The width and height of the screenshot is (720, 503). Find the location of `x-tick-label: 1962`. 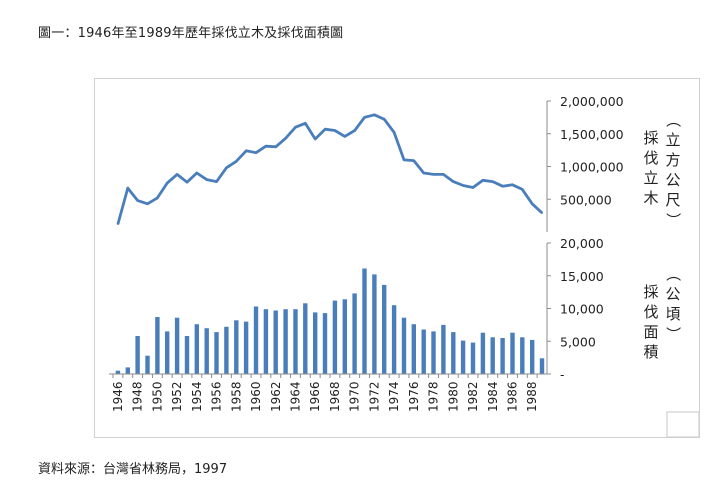

x-tick-label: 1962 is located at coordinates (276, 396).